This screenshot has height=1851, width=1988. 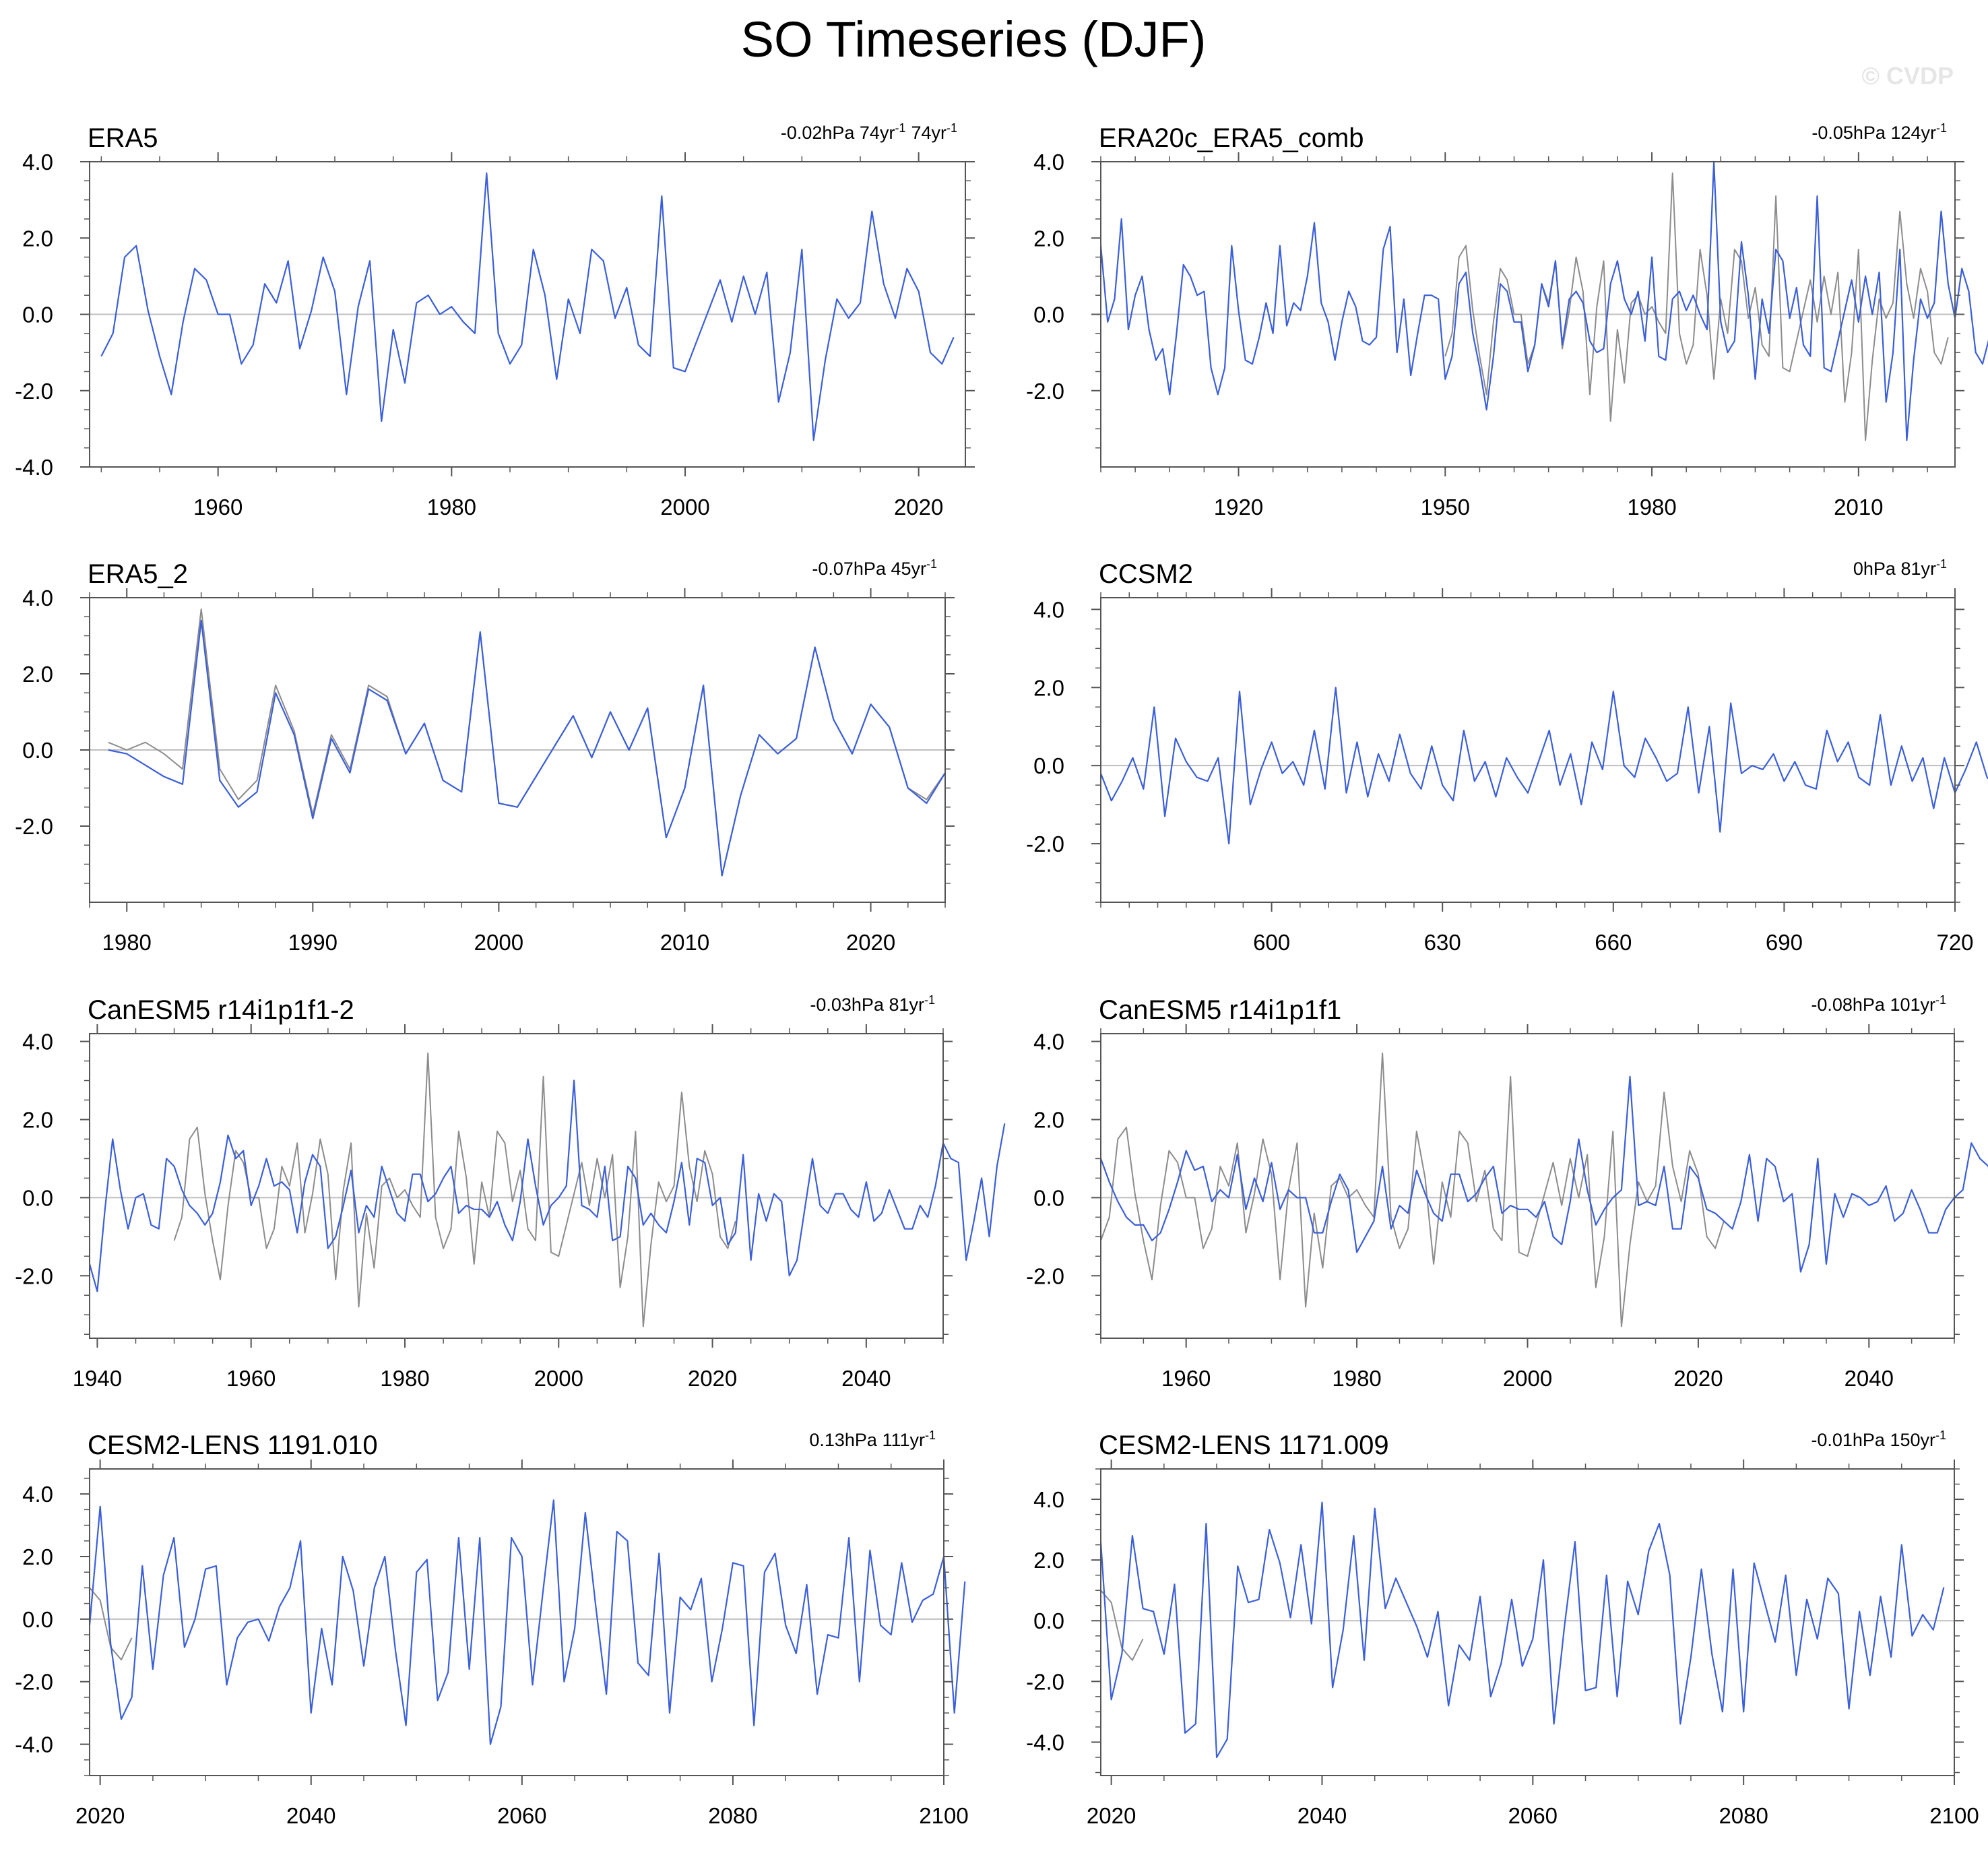 I want to click on panel-title: ERA5, so click(x=123, y=138).